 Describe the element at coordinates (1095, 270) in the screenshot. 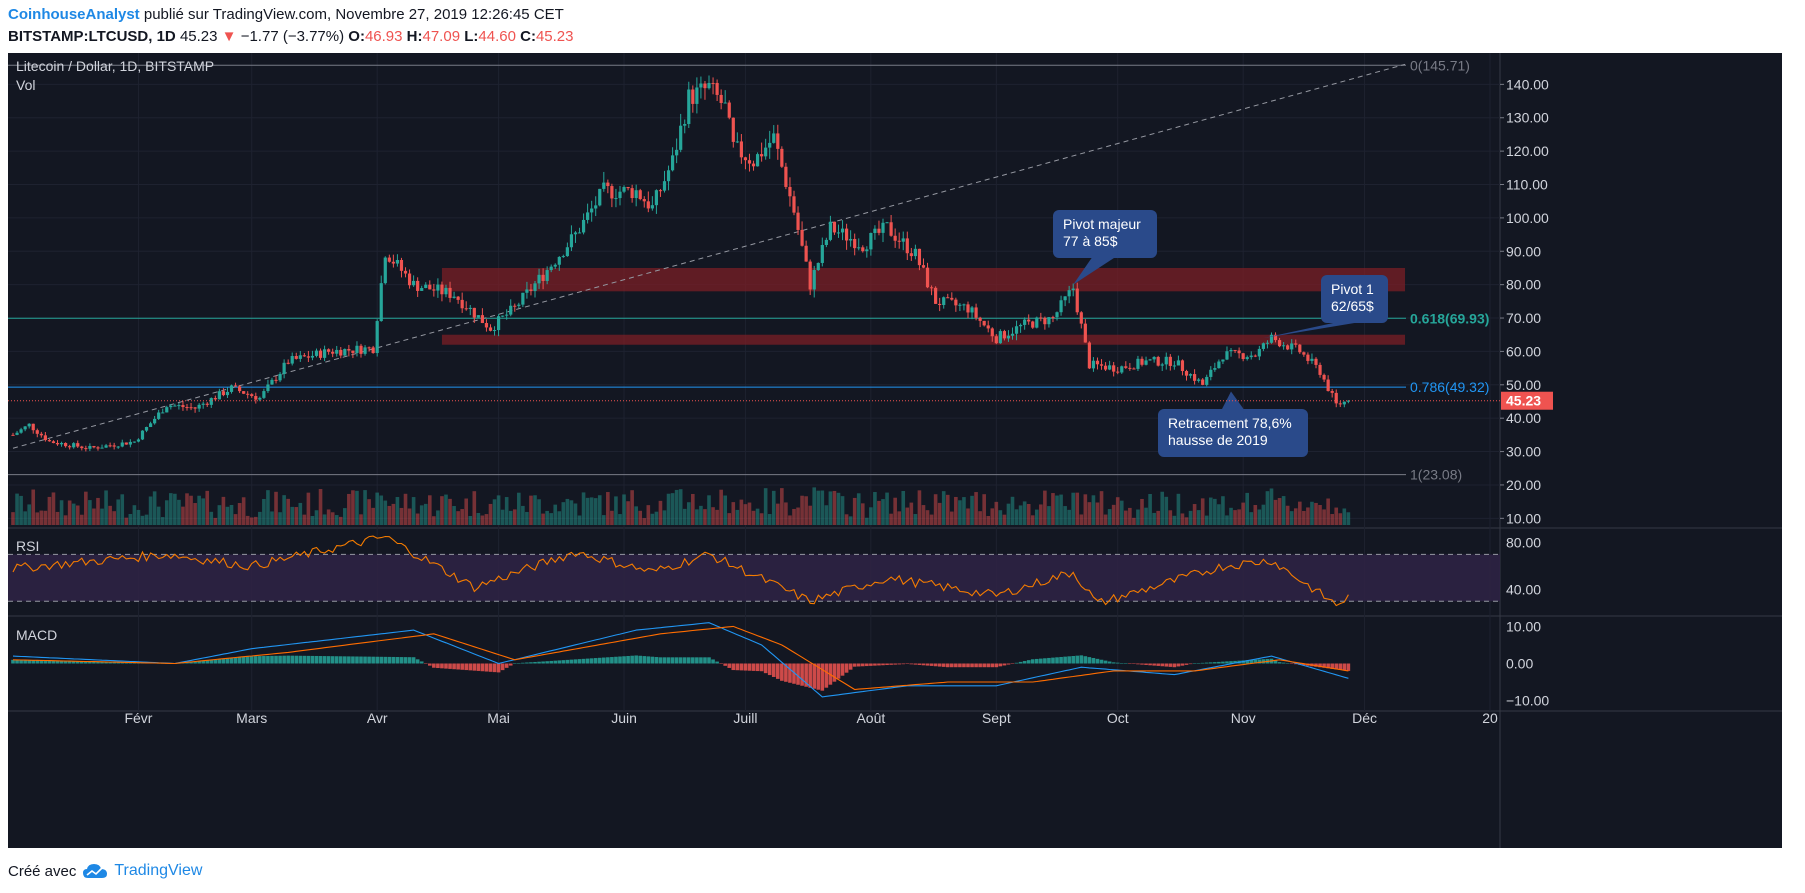

I see `callout-pointer` at that location.